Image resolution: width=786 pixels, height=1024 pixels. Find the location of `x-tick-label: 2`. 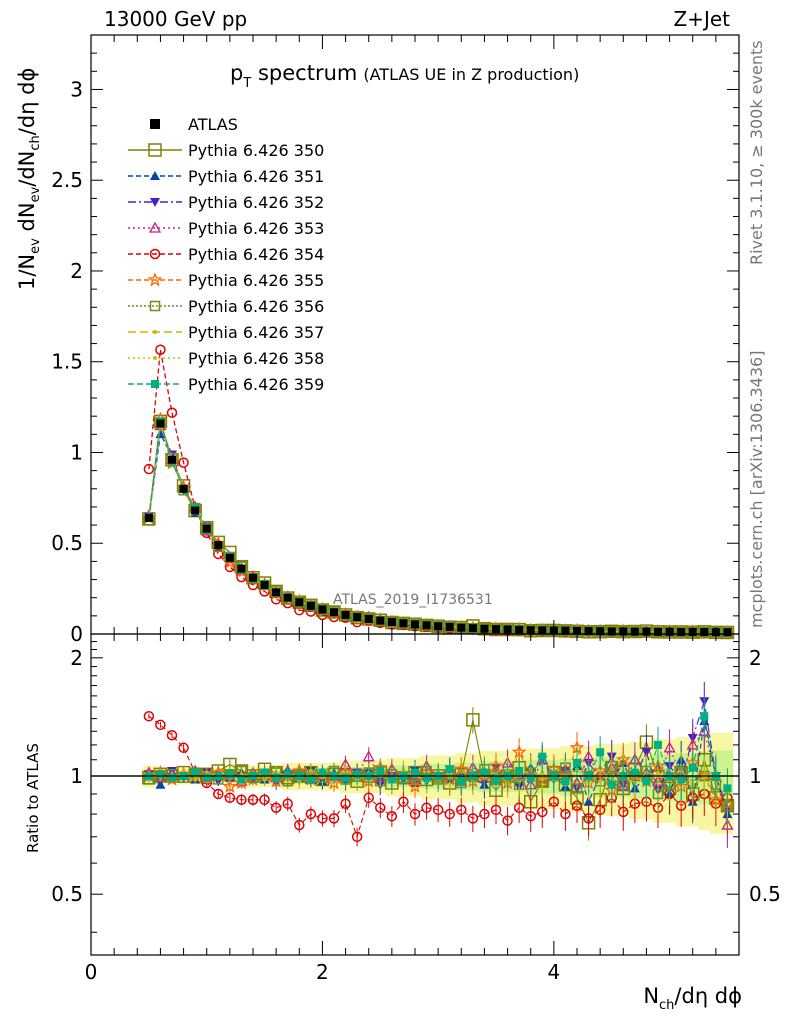

x-tick-label: 2 is located at coordinates (322, 972).